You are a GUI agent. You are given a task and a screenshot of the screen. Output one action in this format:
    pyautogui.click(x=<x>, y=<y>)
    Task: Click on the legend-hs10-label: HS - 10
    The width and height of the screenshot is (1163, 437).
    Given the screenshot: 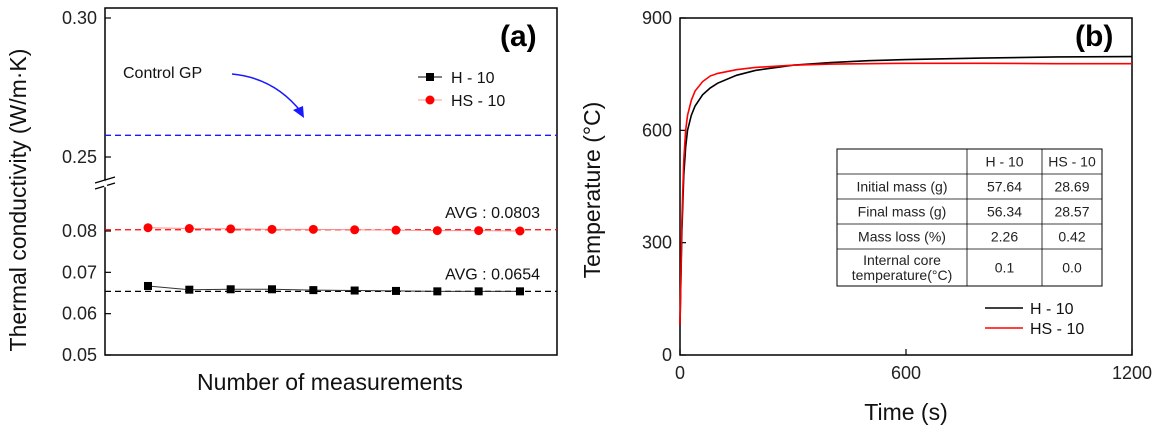 What is the action you would take?
    pyautogui.click(x=478, y=101)
    